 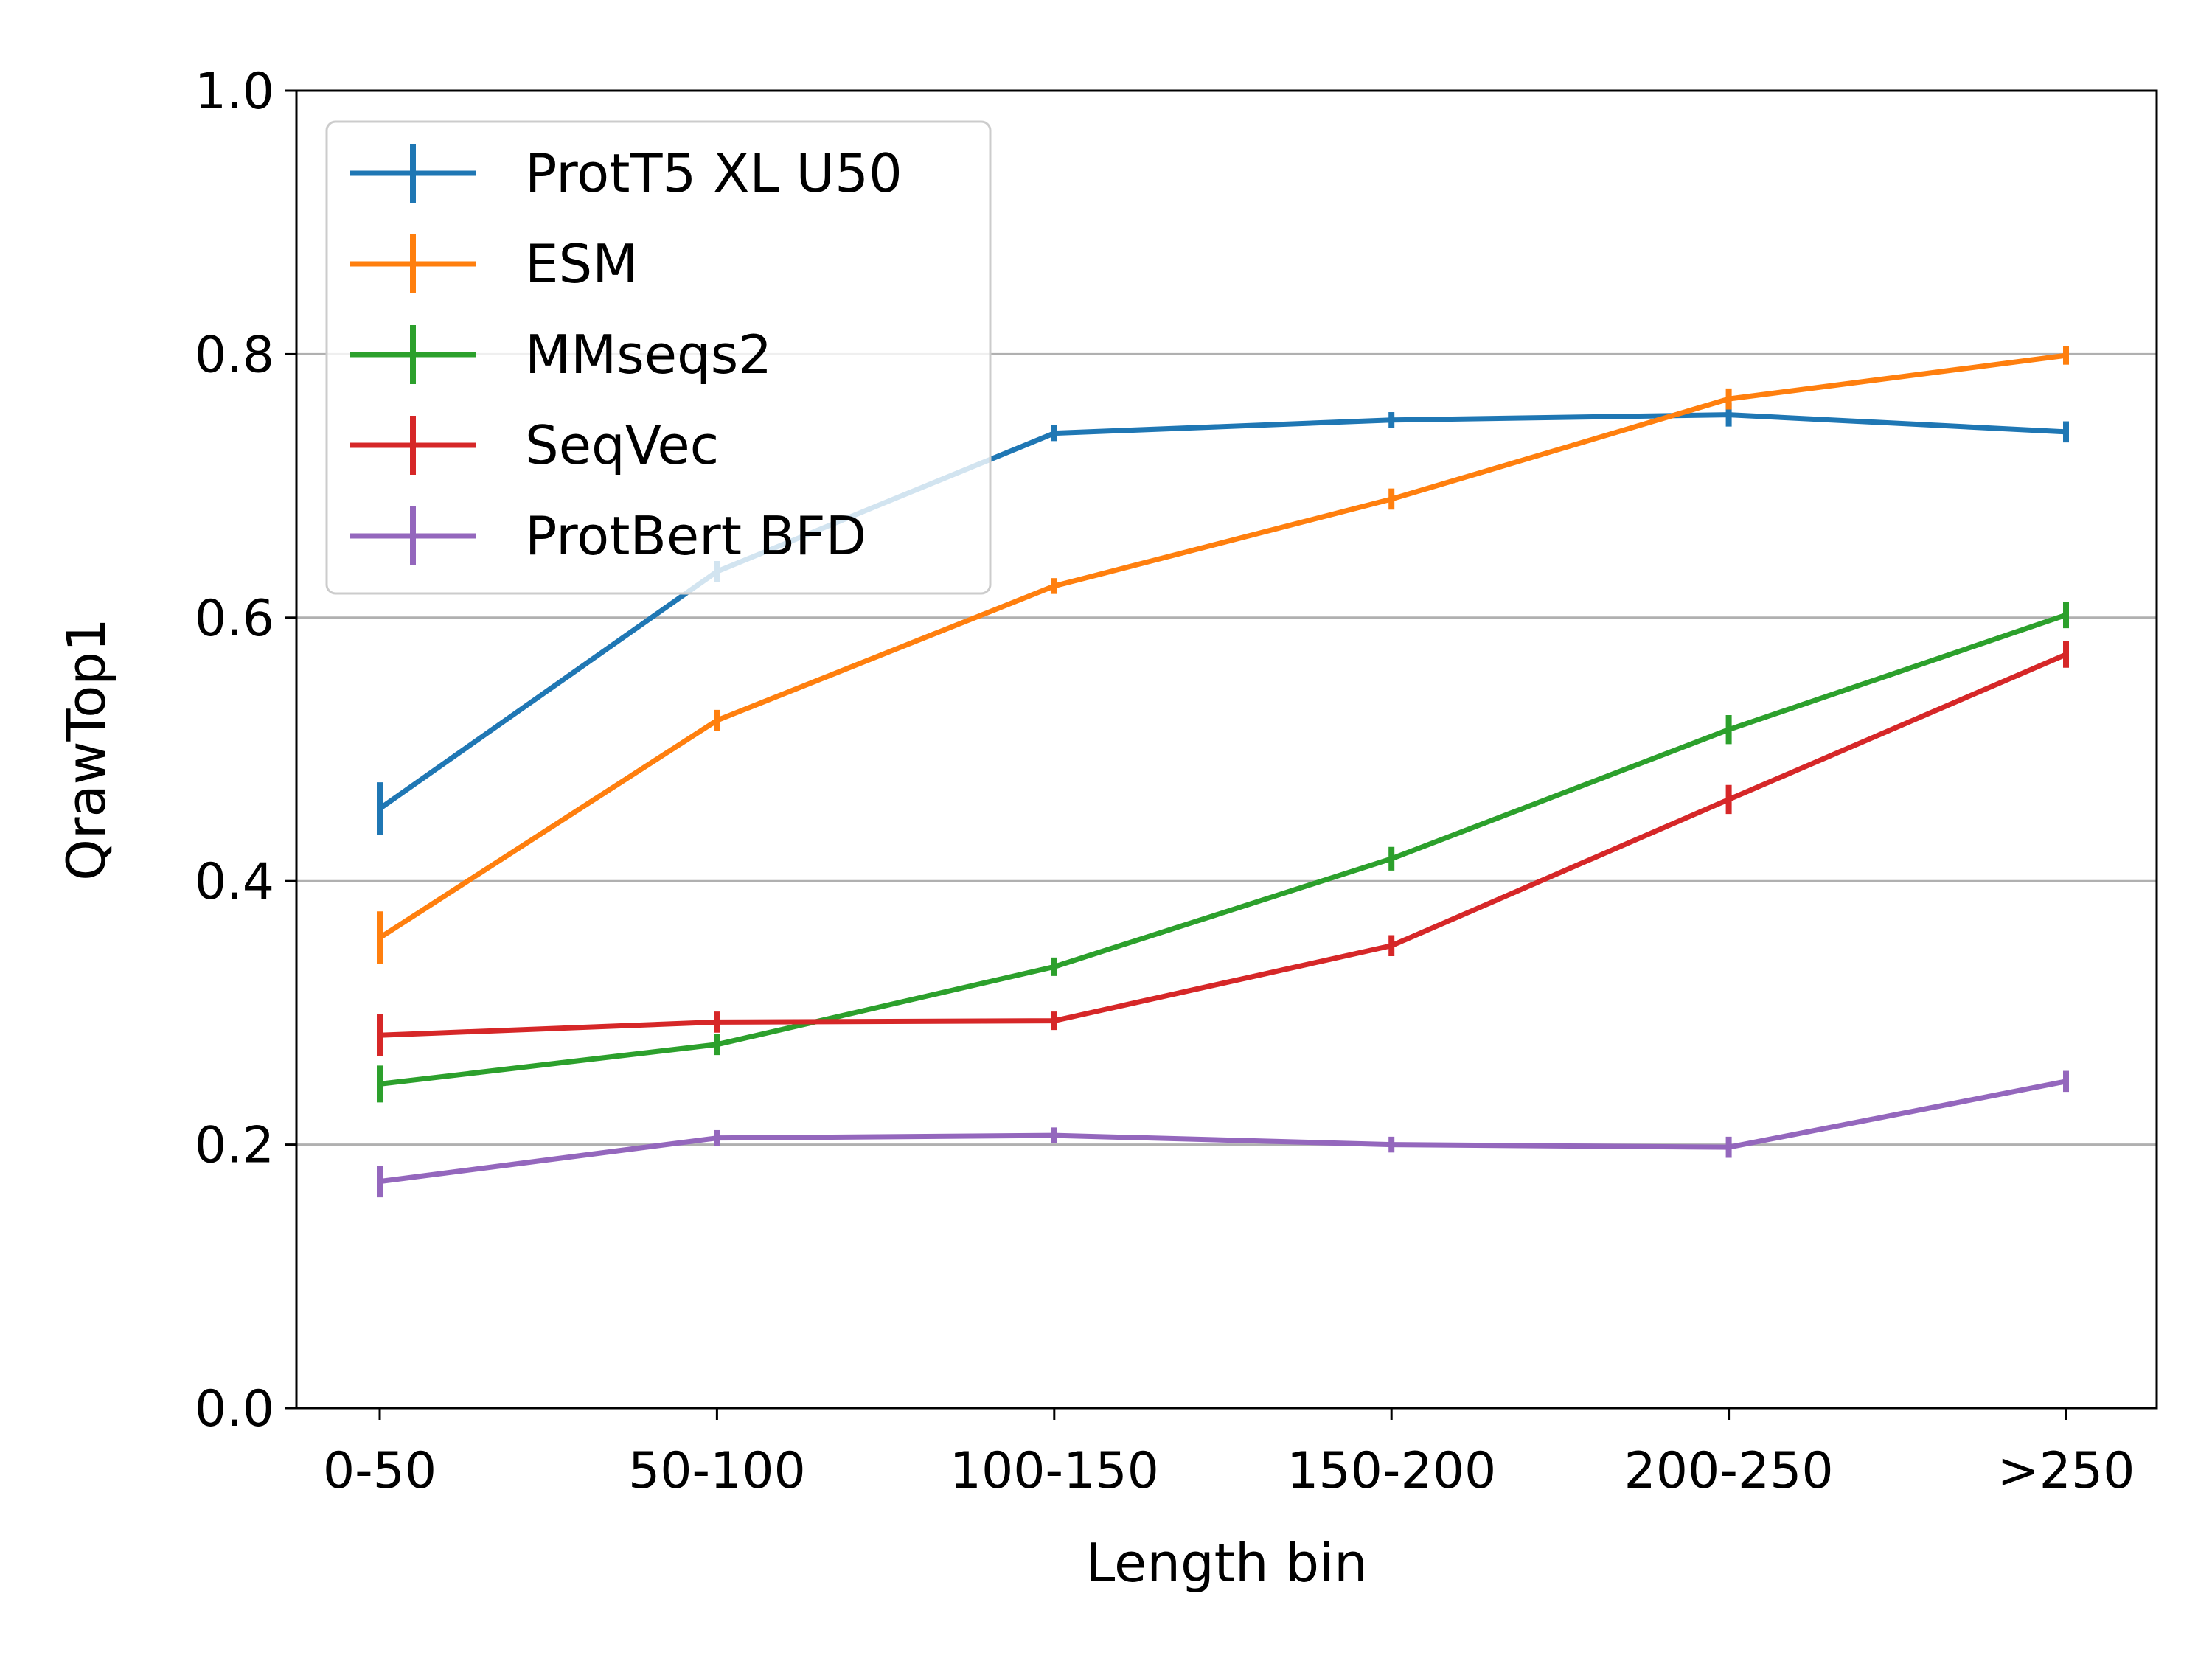 What do you see at coordinates (695, 536) in the screenshot?
I see `legend-label: ProtBert BFD` at bounding box center [695, 536].